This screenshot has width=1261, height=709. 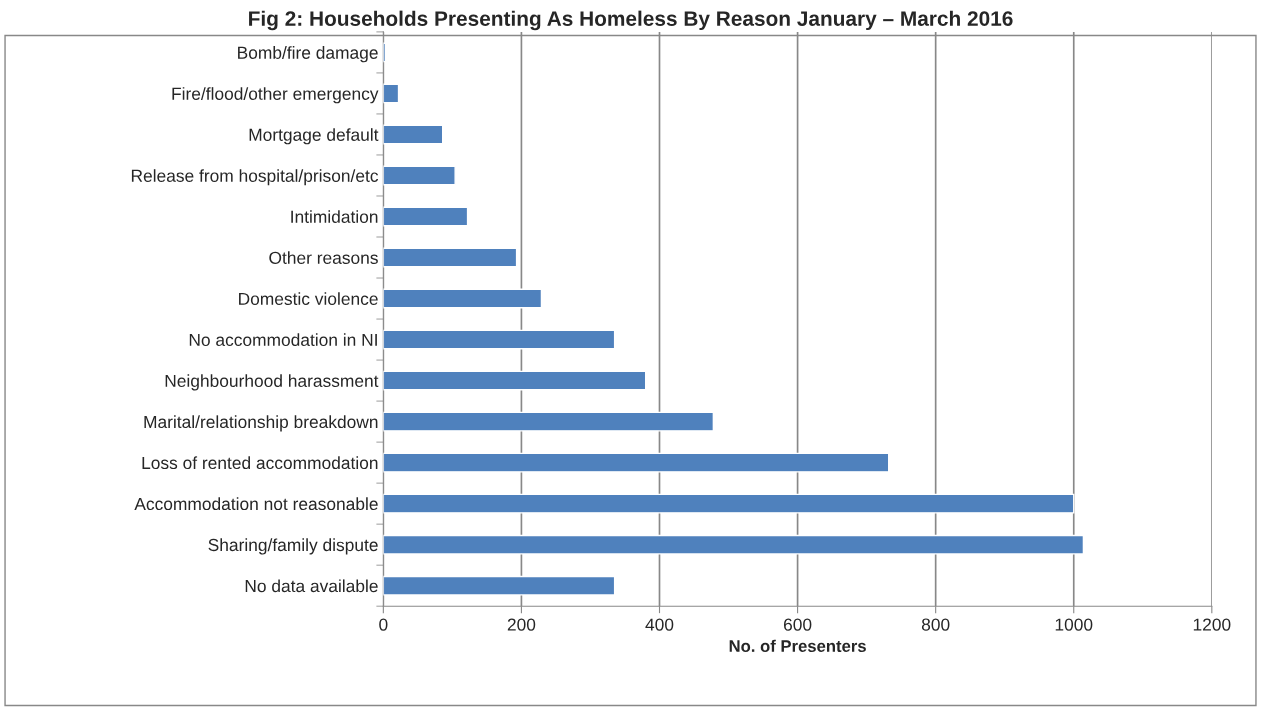 What do you see at coordinates (521, 624) in the screenshot?
I see `x-tick-label: 200` at bounding box center [521, 624].